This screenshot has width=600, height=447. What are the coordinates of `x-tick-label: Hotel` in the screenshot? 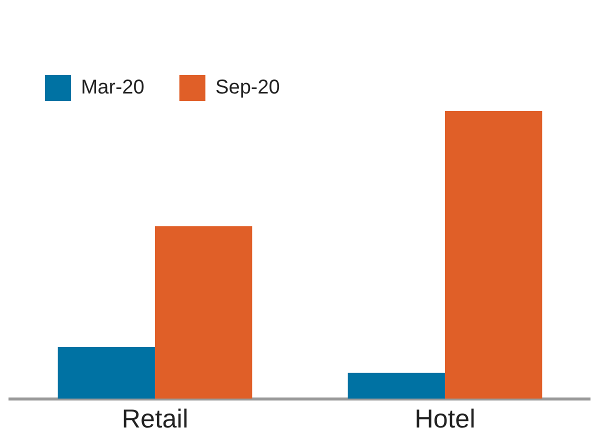 It's located at (445, 419).